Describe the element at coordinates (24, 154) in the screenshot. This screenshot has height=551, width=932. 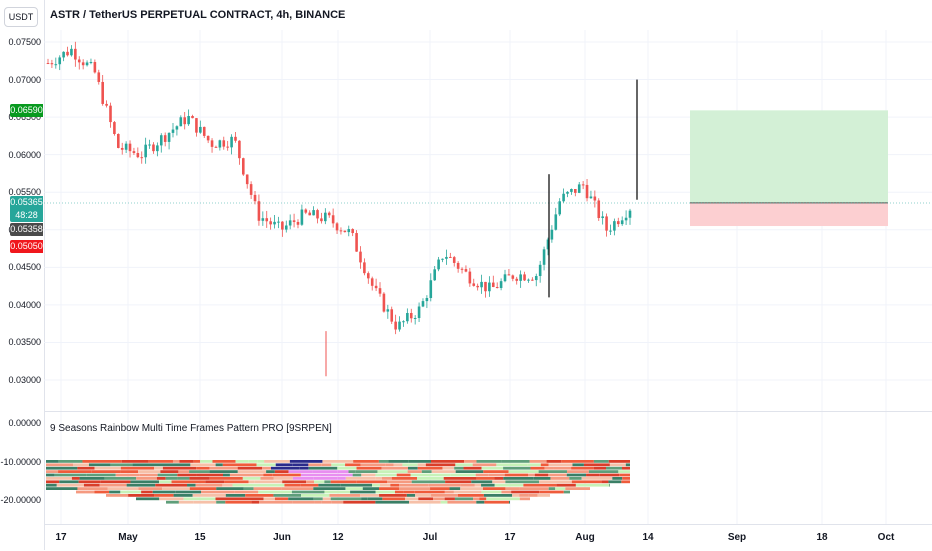
I see `price-tick-label: 0.06000` at that location.